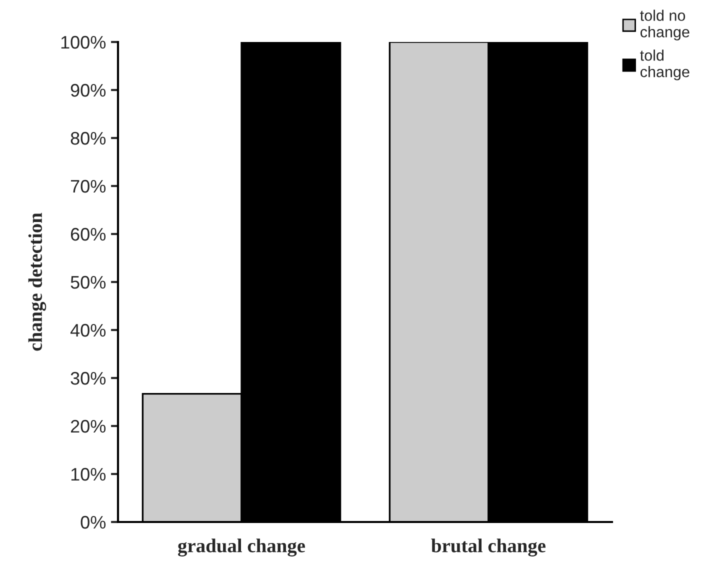 The image size is (703, 575). What do you see at coordinates (665, 65) in the screenshot?
I see `legend-label: told change` at bounding box center [665, 65].